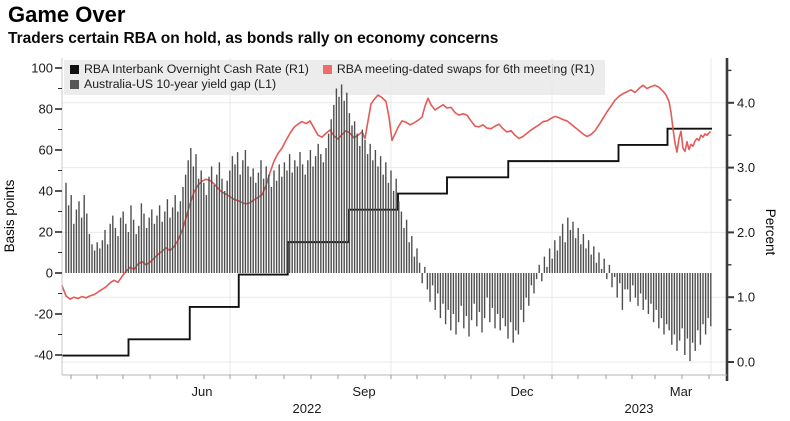 The height and width of the screenshot is (421, 790). I want to click on svg-text: 80, so click(46, 109).